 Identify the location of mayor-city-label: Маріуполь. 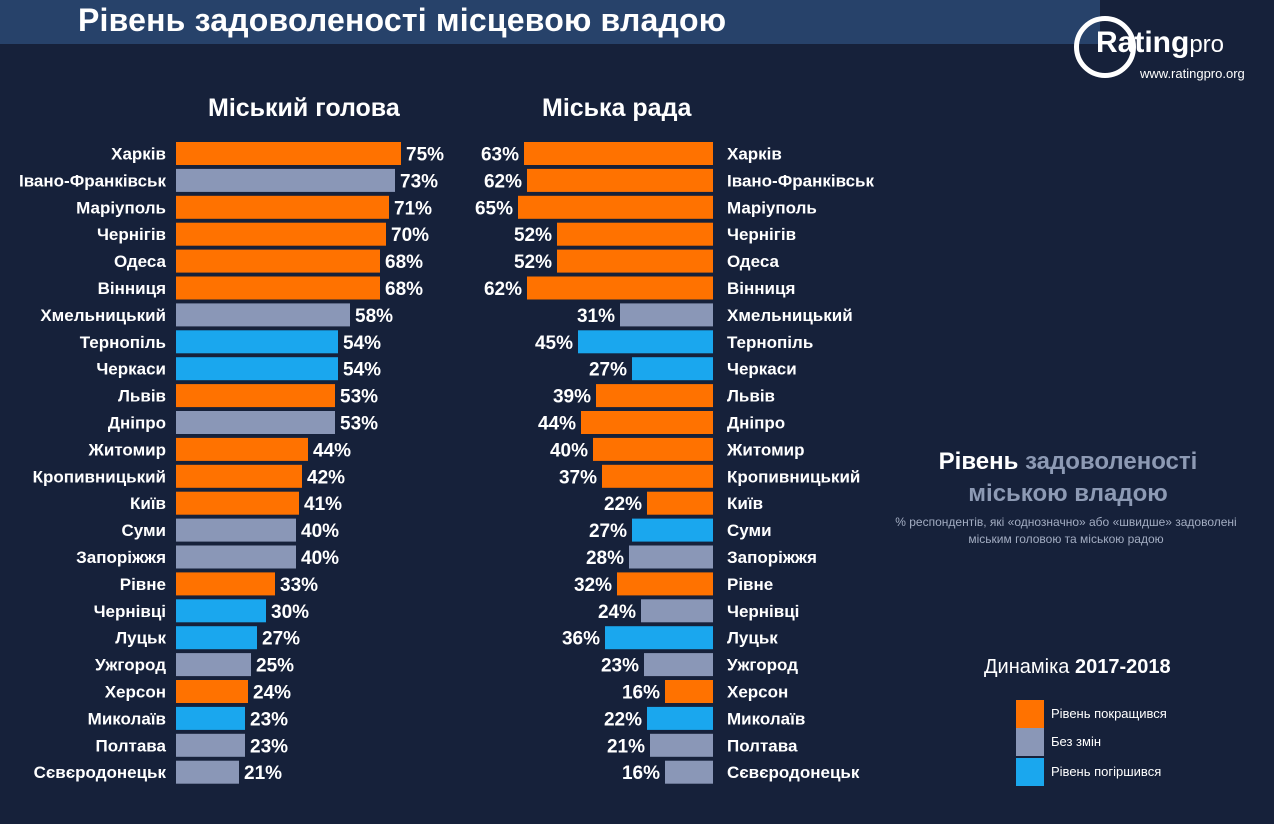
(121, 207).